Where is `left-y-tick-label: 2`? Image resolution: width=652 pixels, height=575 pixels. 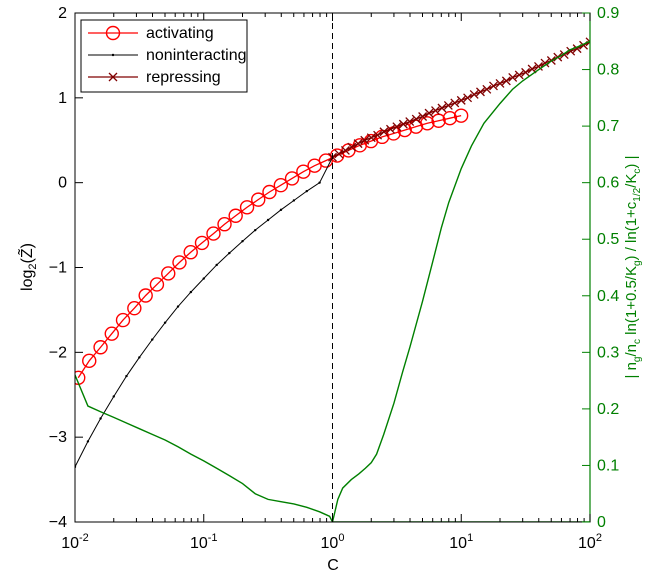
left-y-tick-label: 2 is located at coordinates (62, 13).